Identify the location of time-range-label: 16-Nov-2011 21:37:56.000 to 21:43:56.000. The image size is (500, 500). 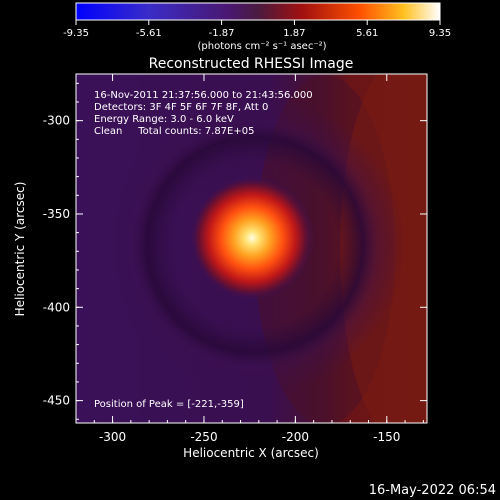
(203, 95).